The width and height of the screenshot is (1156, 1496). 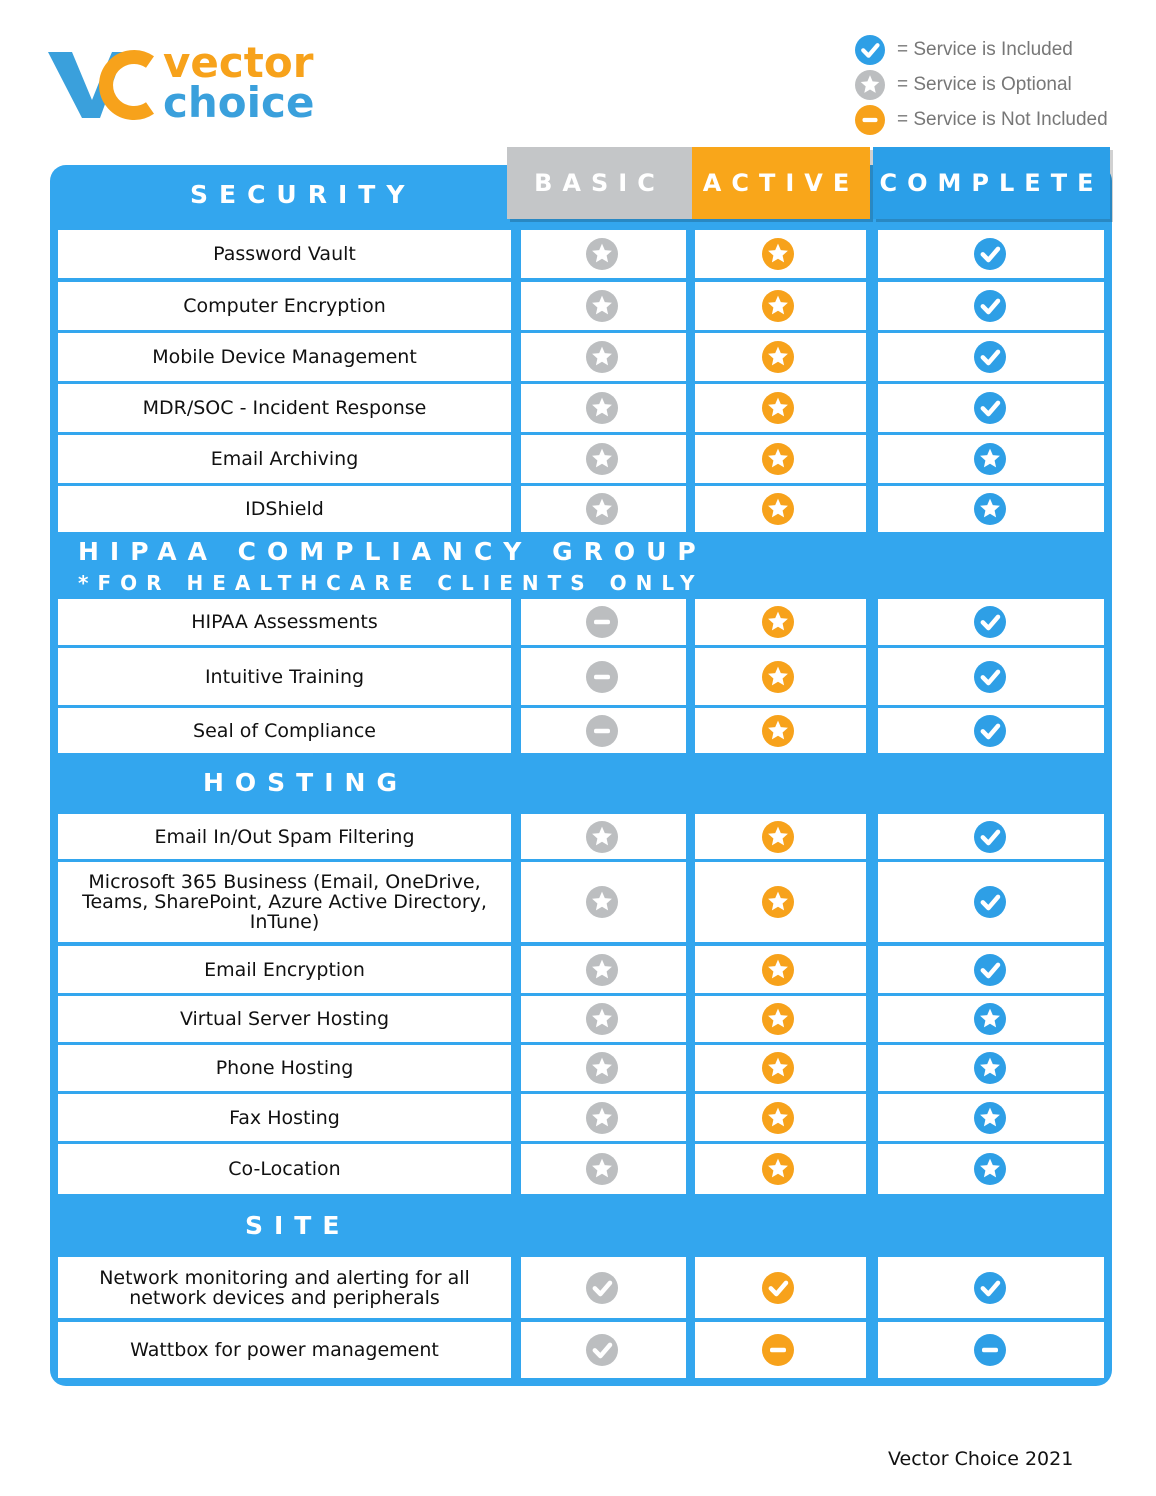 What do you see at coordinates (284, 836) in the screenshot?
I see `row-label: Email In/Out Spam Filtering` at bounding box center [284, 836].